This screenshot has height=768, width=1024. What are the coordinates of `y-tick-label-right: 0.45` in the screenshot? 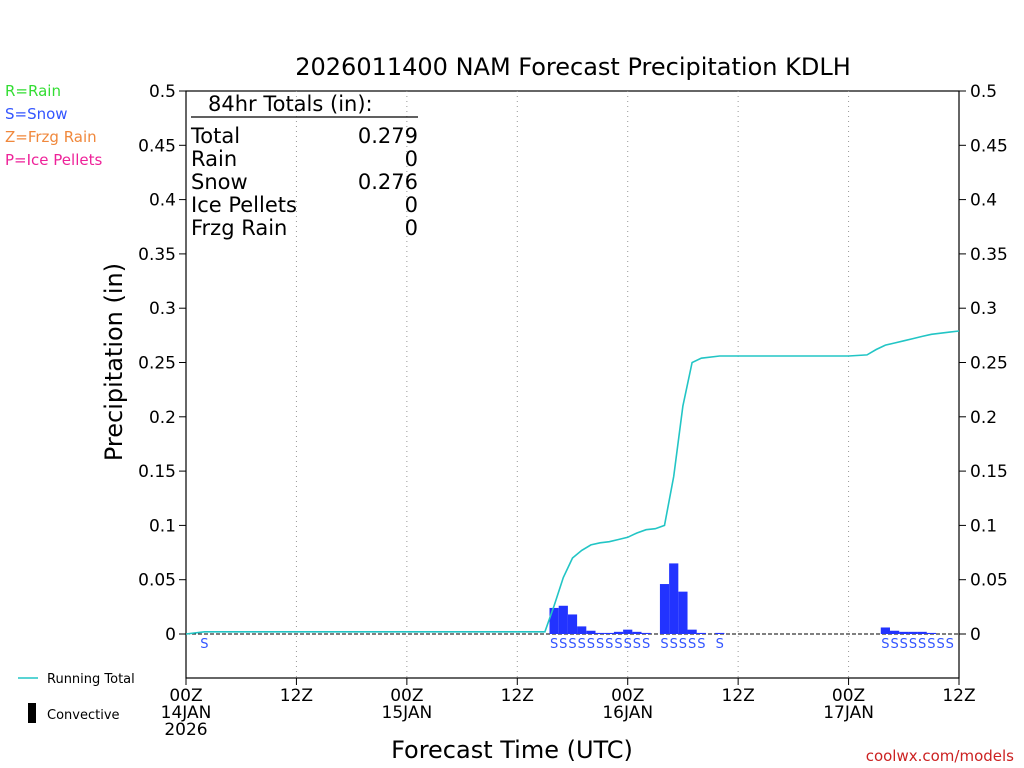 It's located at (989, 146).